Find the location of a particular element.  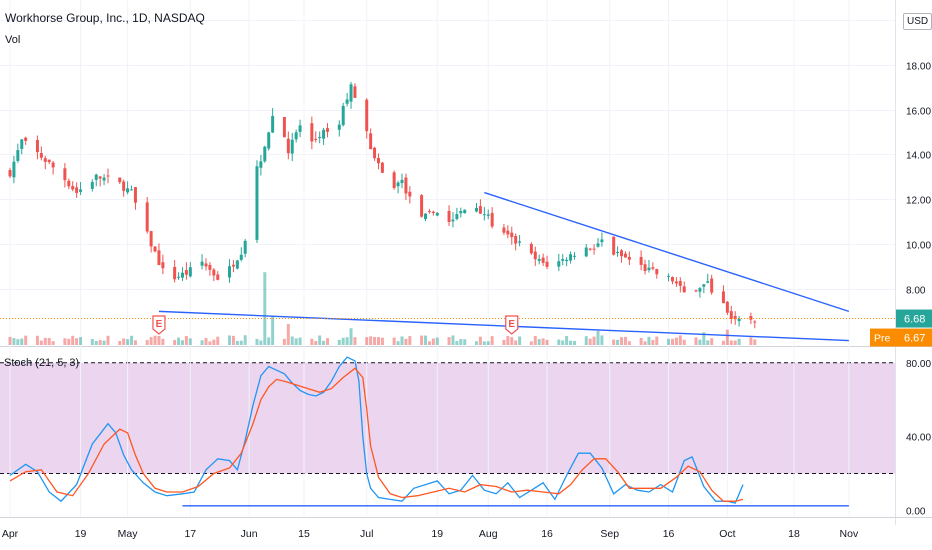

pre-price-label: 6.67 is located at coordinates (914, 339).